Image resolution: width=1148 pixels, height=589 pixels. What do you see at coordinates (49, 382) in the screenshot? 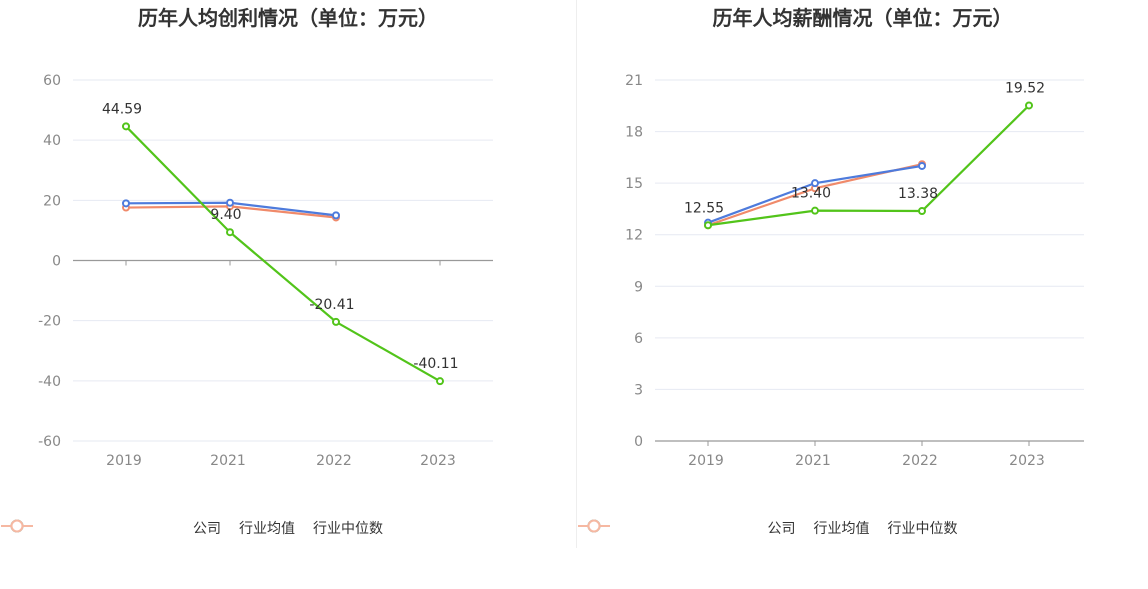
I see `y-tick-label: -40` at bounding box center [49, 382].